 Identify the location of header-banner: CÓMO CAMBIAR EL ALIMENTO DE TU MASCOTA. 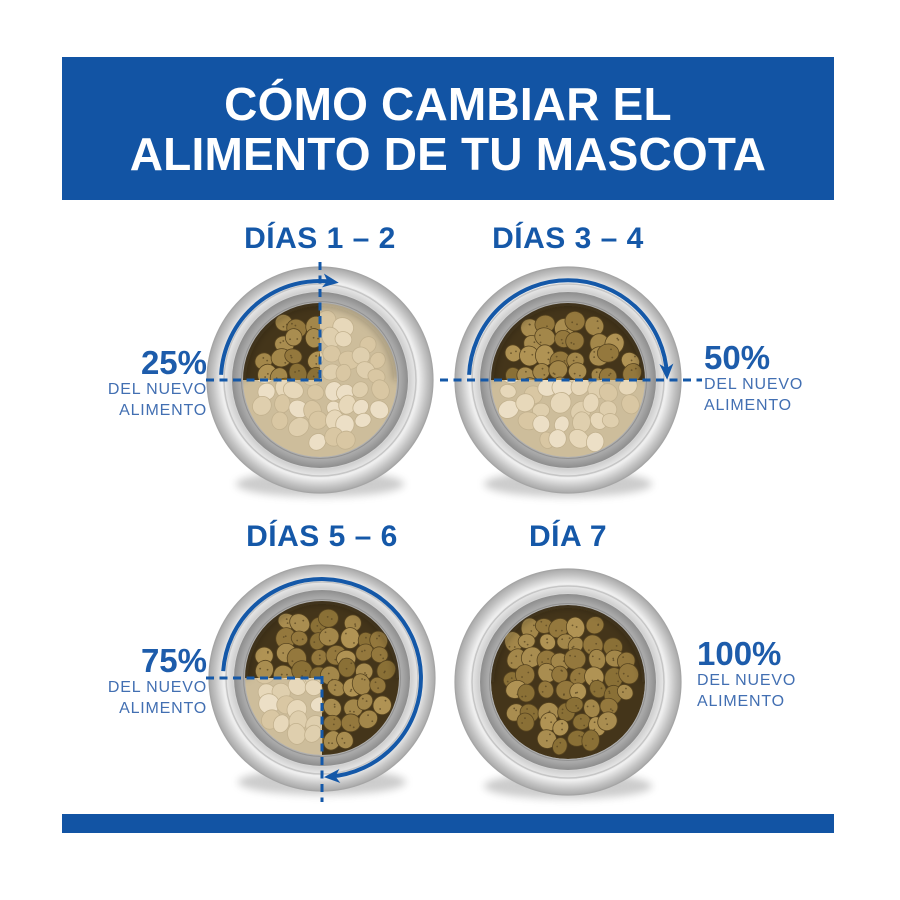
(448, 128).